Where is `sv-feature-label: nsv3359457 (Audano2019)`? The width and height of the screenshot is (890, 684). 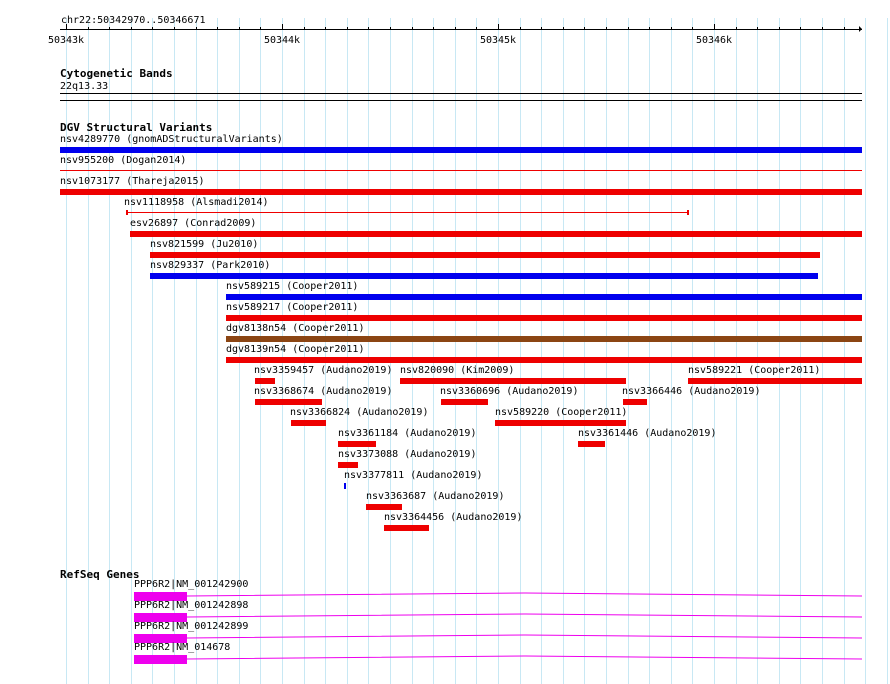
sv-feature-label: nsv3359457 (Audano2019) is located at coordinates (323, 370).